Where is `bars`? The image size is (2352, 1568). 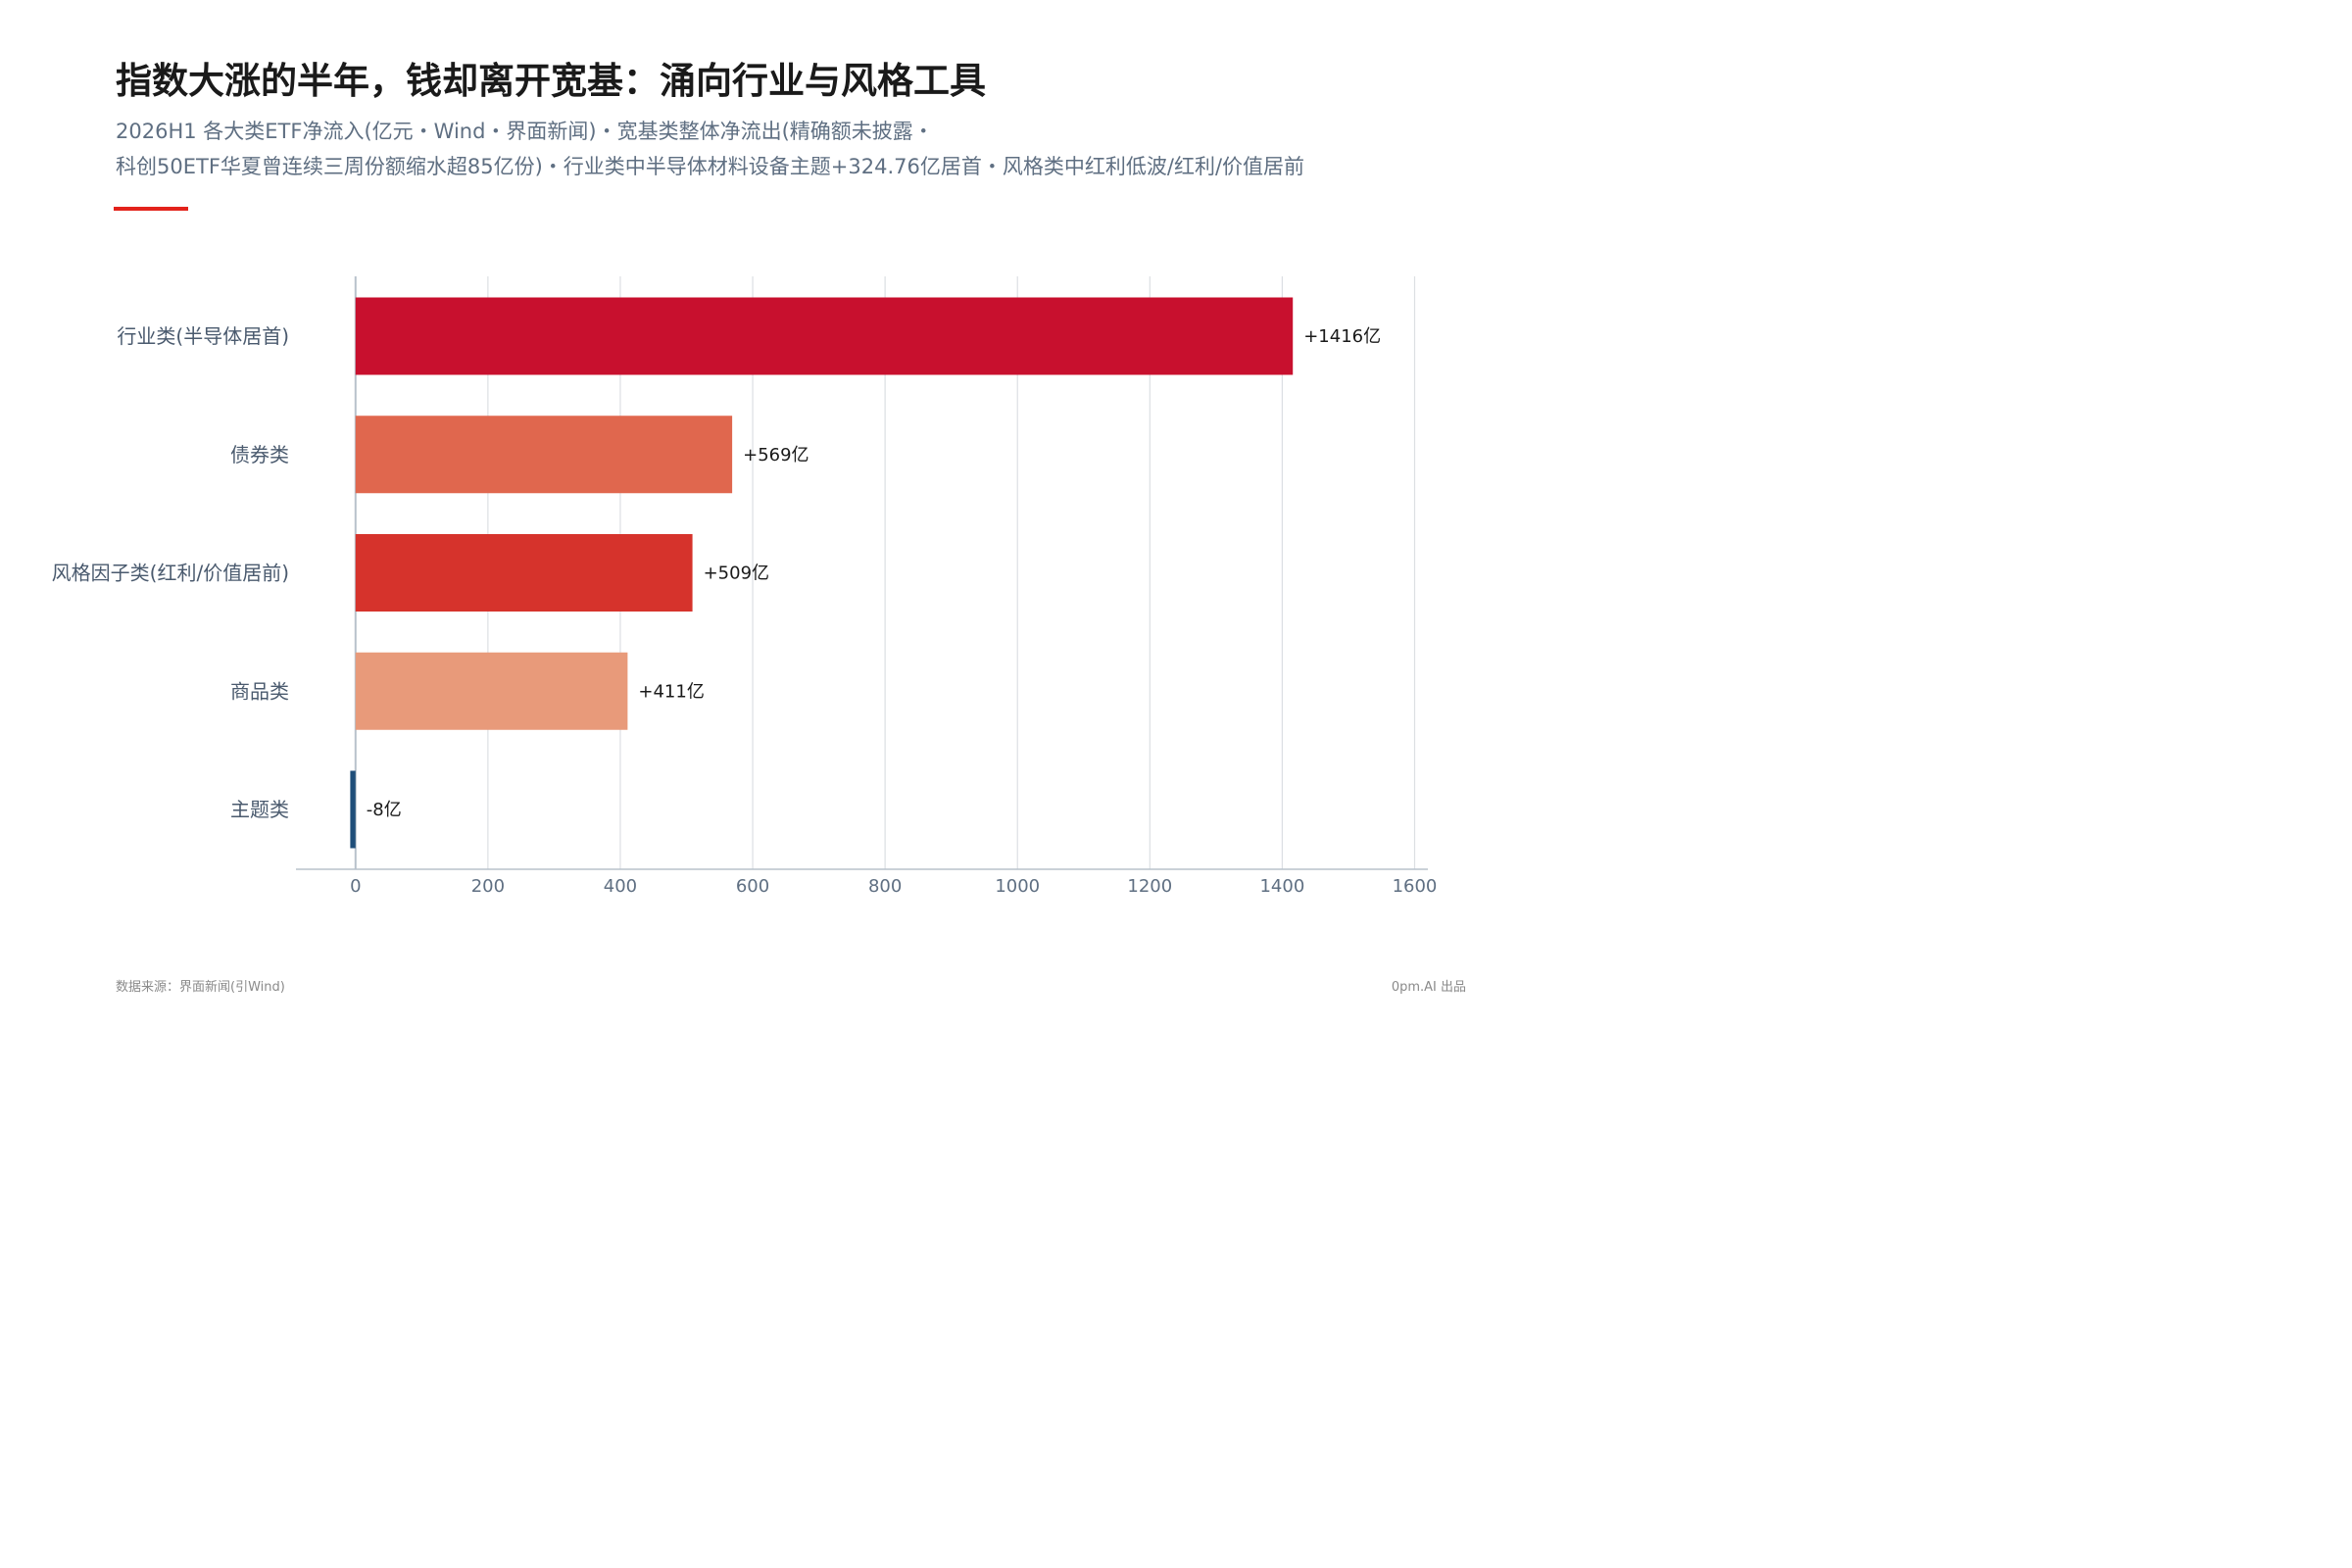
bars is located at coordinates (822, 573).